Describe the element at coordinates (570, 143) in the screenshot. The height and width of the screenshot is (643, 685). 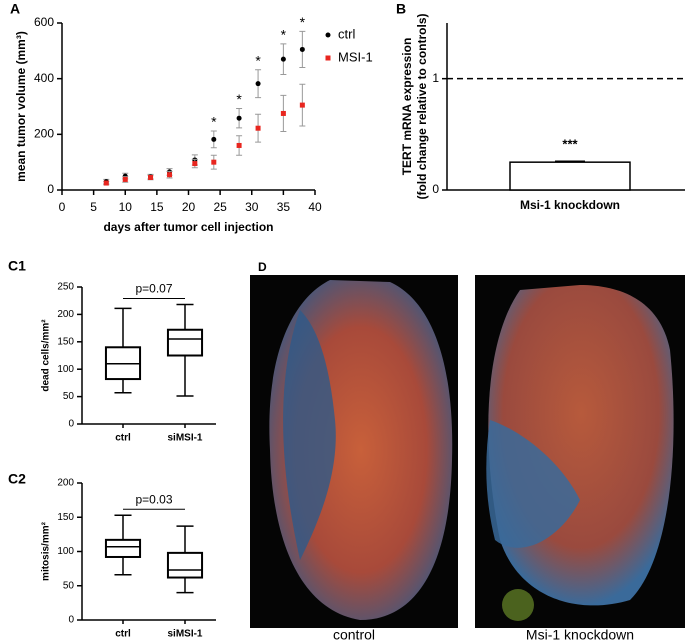
I see `significance-mark: ***` at that location.